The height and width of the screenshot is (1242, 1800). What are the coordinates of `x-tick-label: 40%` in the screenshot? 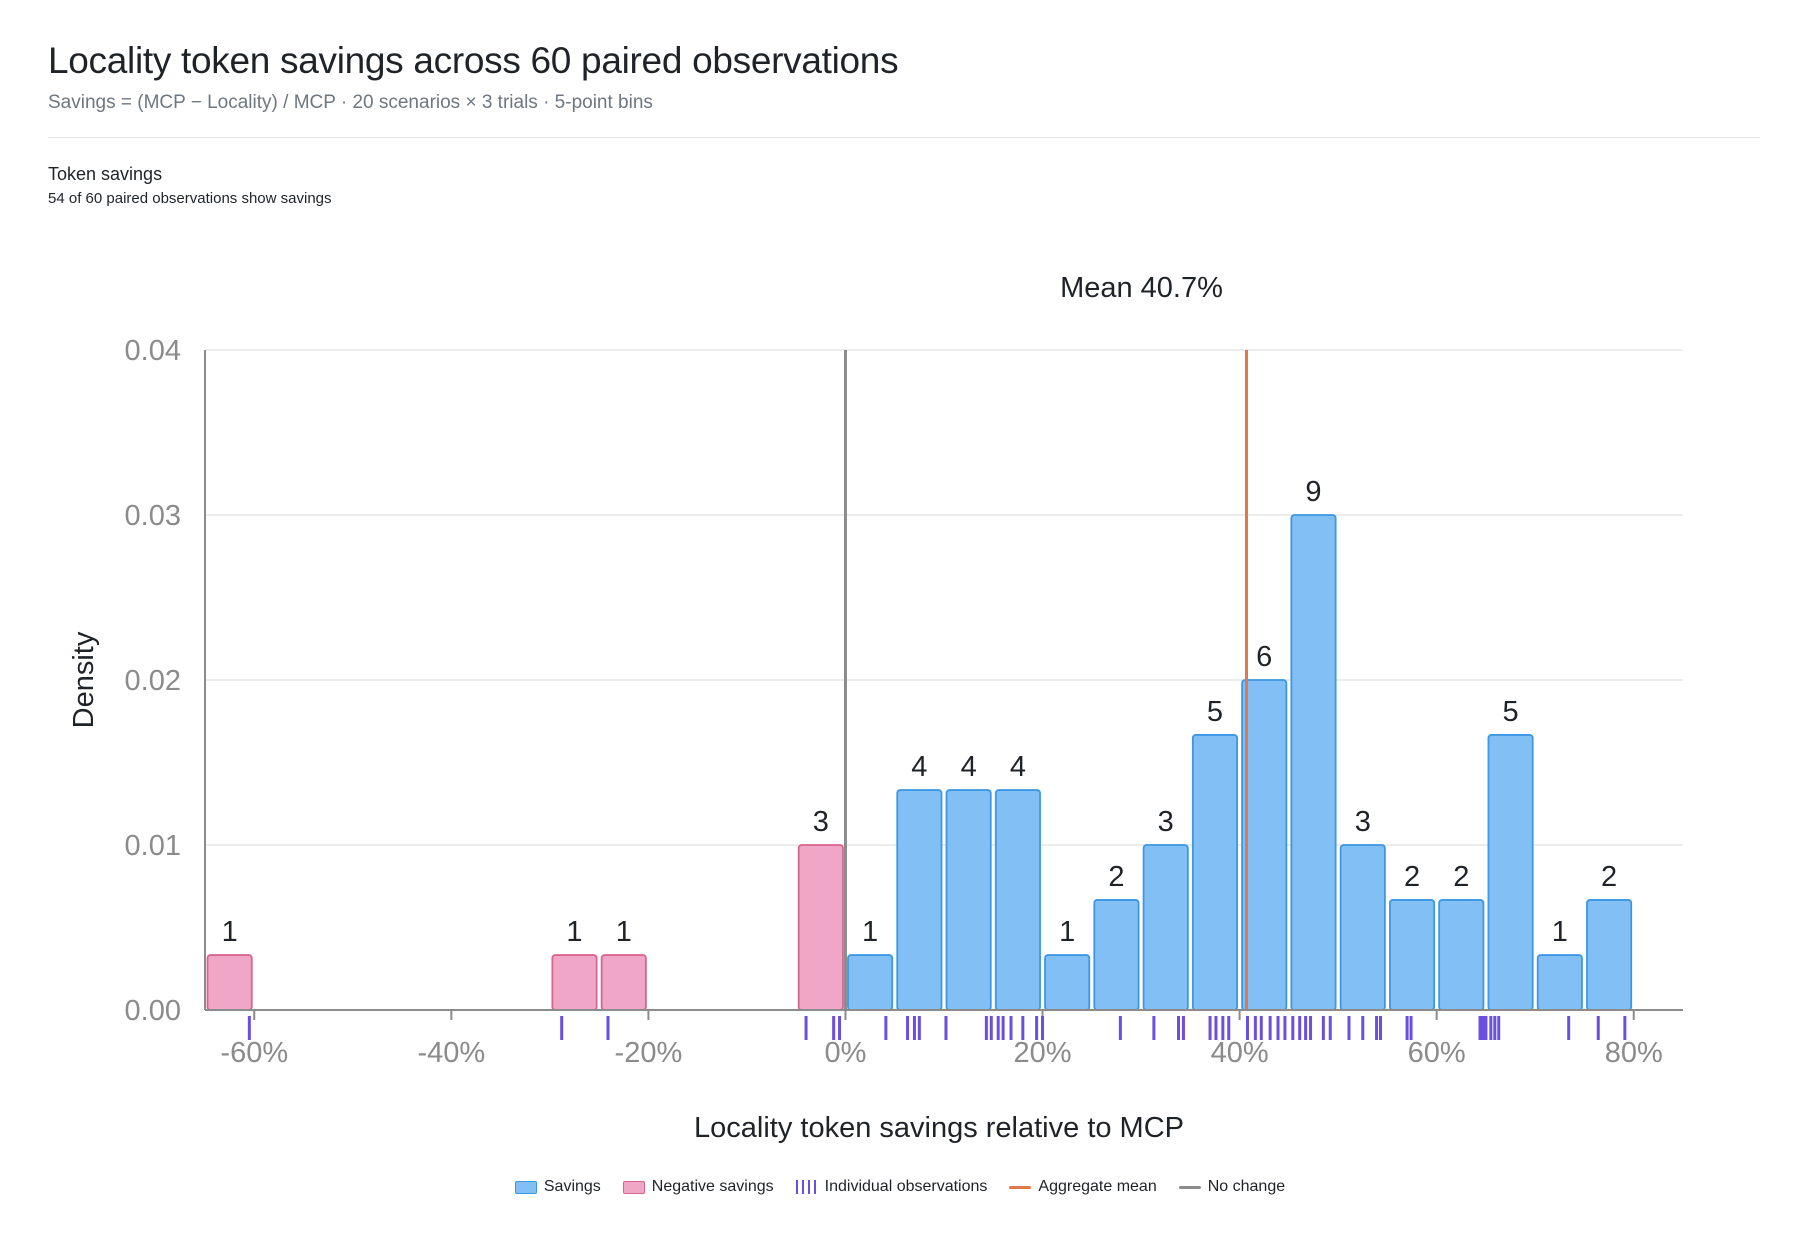 It's located at (1240, 1053).